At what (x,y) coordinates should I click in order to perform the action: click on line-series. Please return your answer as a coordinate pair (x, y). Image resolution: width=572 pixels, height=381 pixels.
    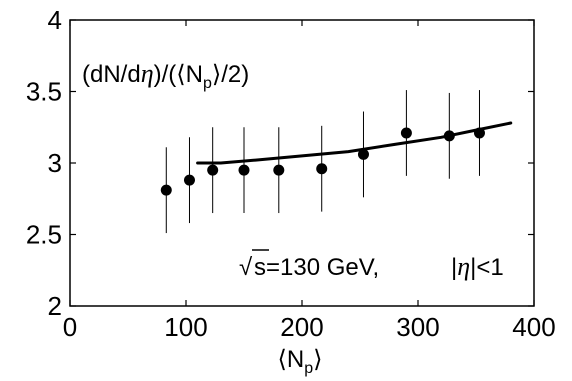
    Looking at the image, I should click on (354, 143).